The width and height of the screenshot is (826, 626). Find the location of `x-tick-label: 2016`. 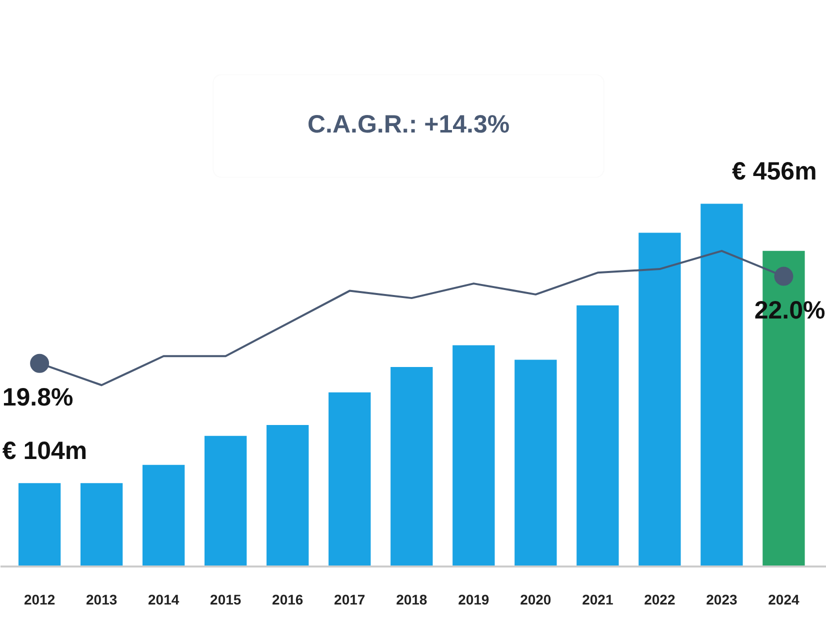

x-tick-label: 2016 is located at coordinates (288, 600).